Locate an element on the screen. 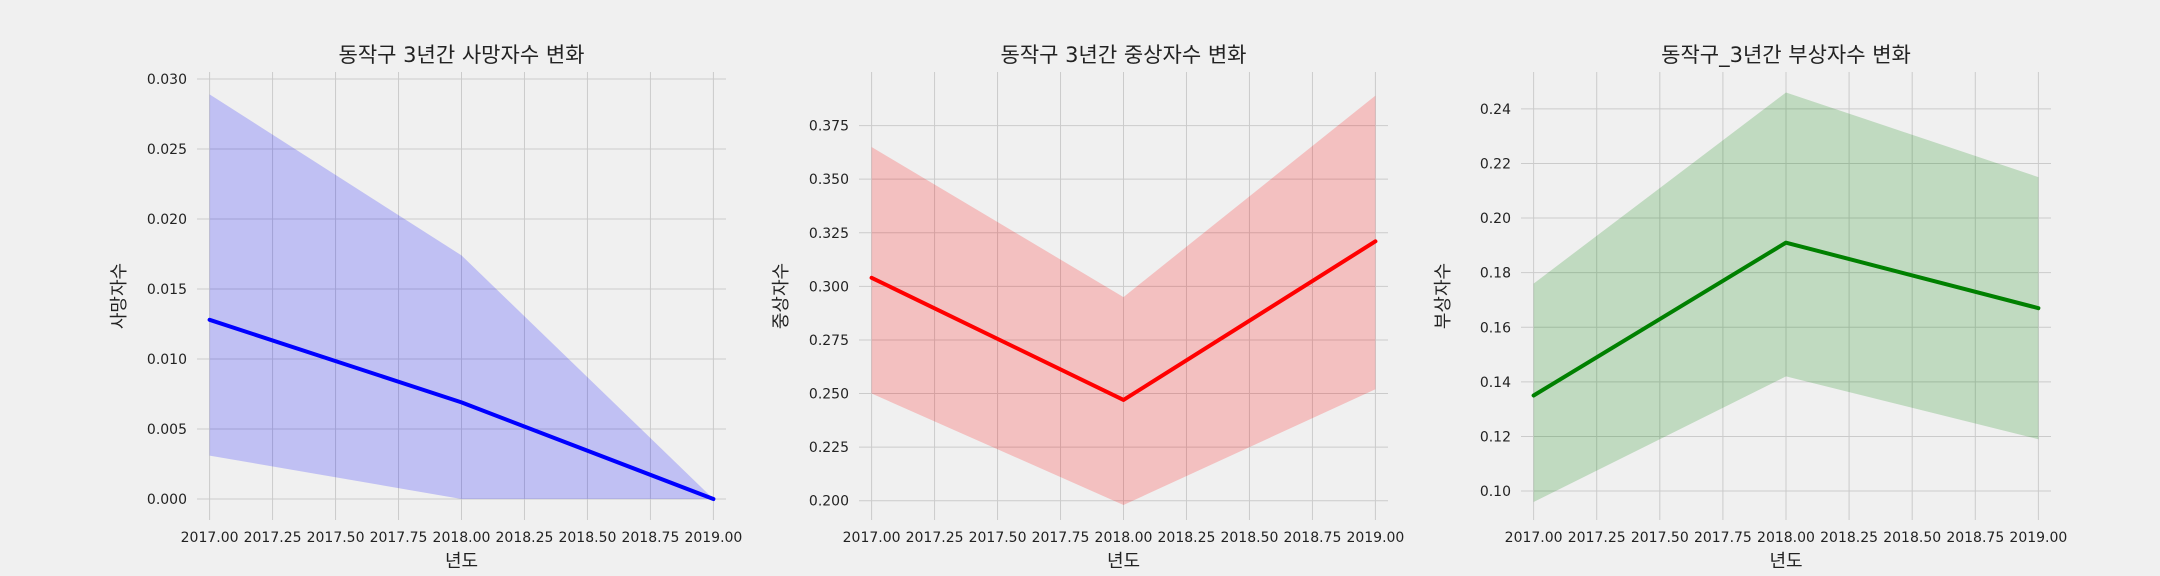  y-tick-label: 0.250 is located at coordinates (829, 395).